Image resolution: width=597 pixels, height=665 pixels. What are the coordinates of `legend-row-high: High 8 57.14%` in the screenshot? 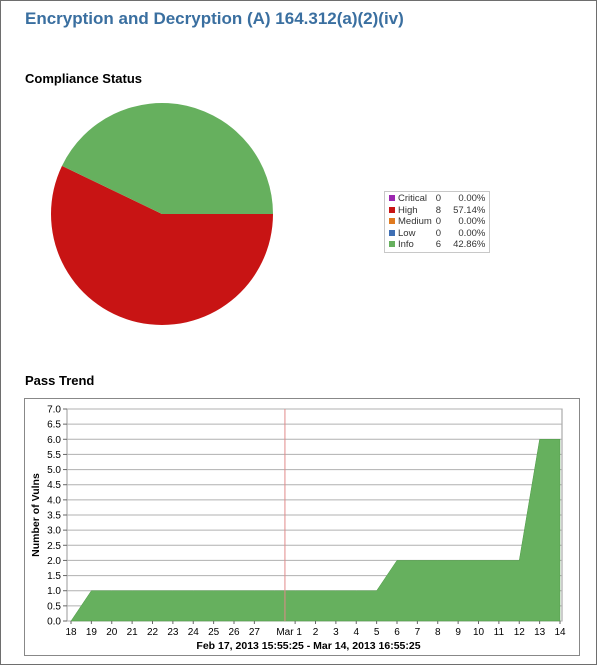 It's located at (437, 211).